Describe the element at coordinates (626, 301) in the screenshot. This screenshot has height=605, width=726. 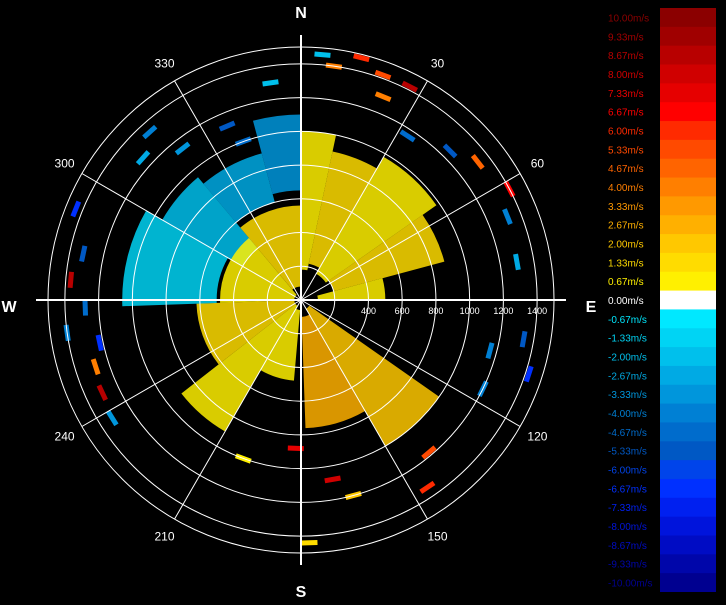
I see `colorbar-label: 0.00m/s` at that location.